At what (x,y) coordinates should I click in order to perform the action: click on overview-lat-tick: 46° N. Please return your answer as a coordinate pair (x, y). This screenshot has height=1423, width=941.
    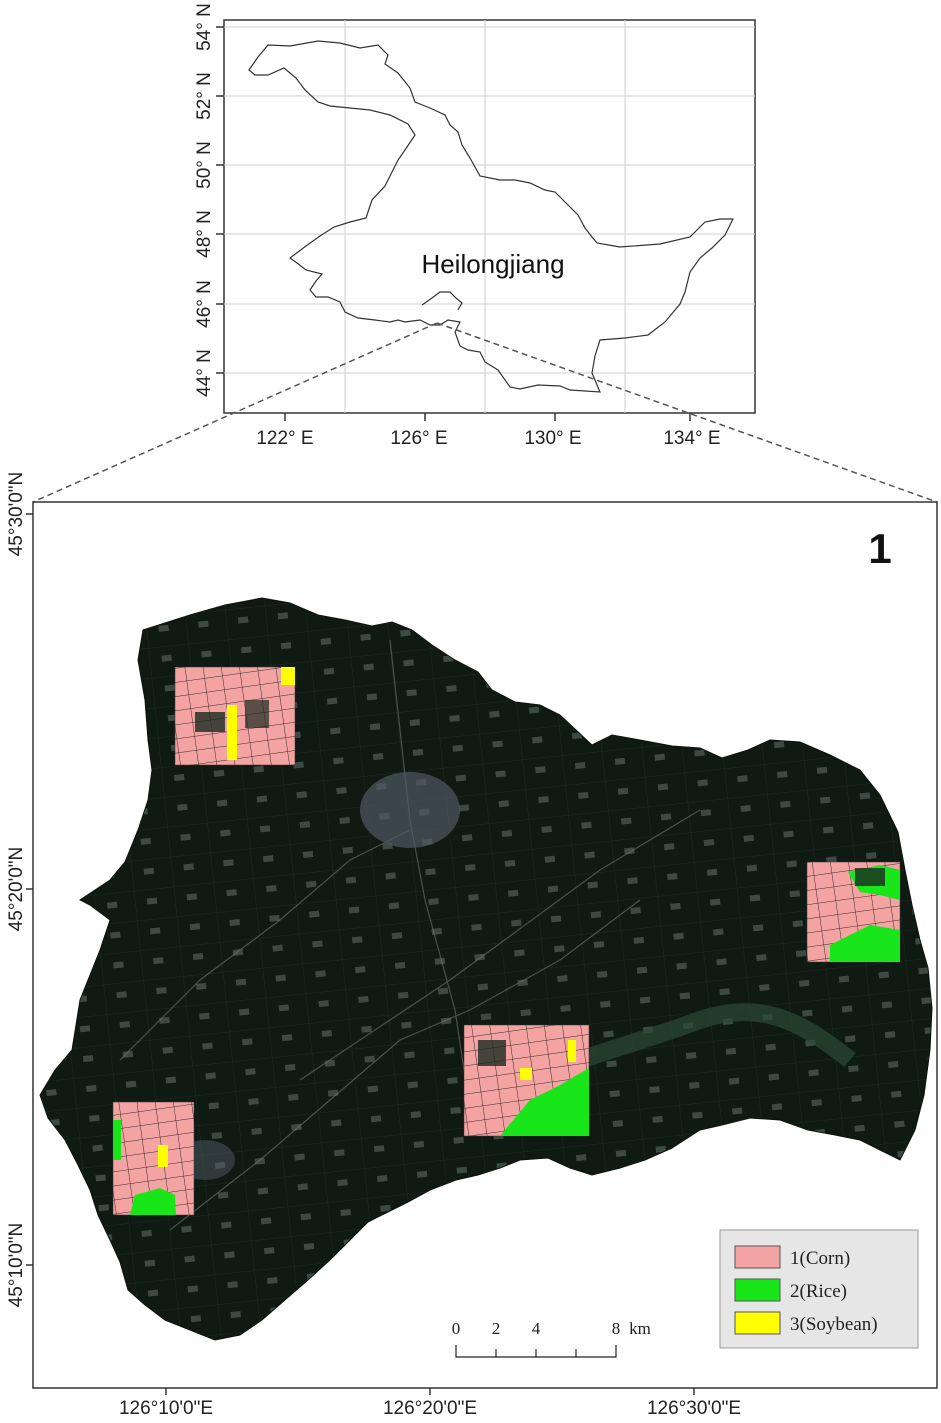
    Looking at the image, I should click on (204, 304).